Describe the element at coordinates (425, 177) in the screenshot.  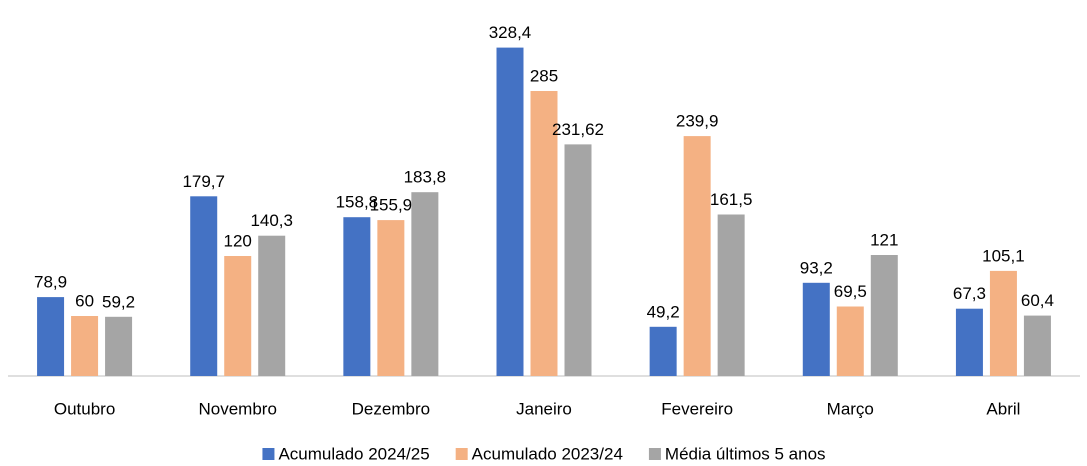
I see `value-label: 183,8` at that location.